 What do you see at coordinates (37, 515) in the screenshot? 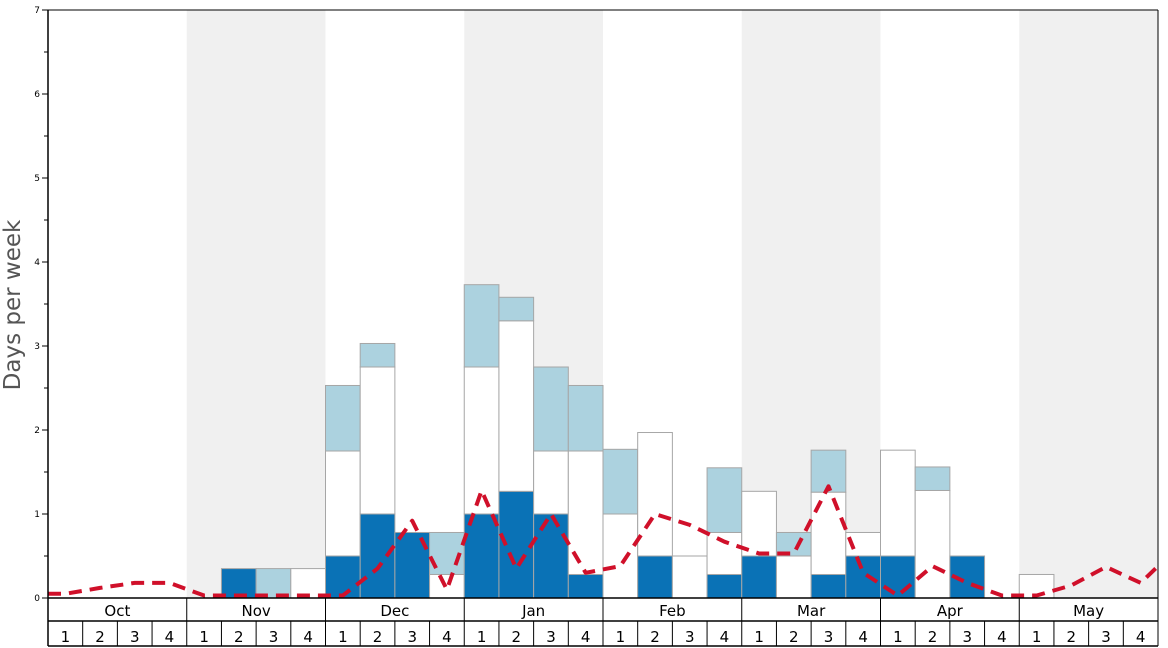
I see `y-tick-label: 1` at bounding box center [37, 515].